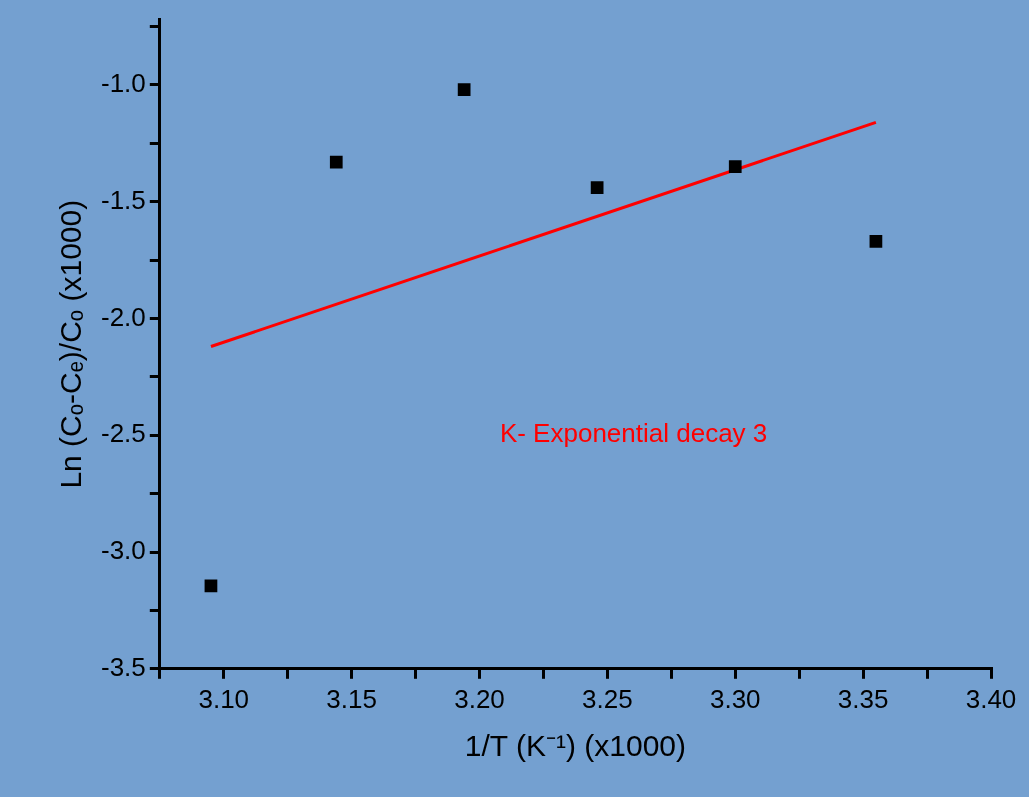  What do you see at coordinates (607, 698) in the screenshot?
I see `x-tick-label: 3.25` at bounding box center [607, 698].